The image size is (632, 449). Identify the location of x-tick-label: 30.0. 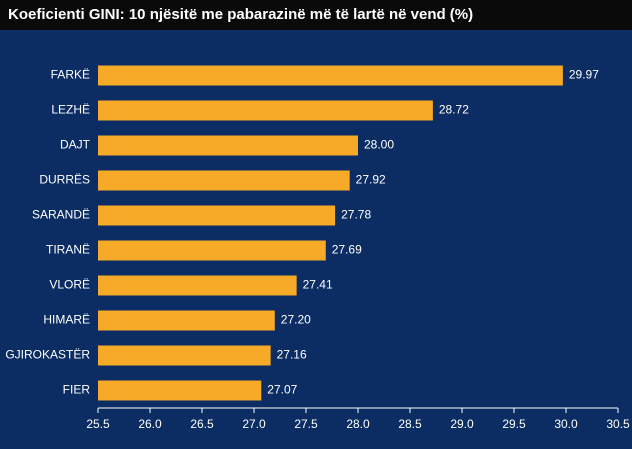
(566, 424).